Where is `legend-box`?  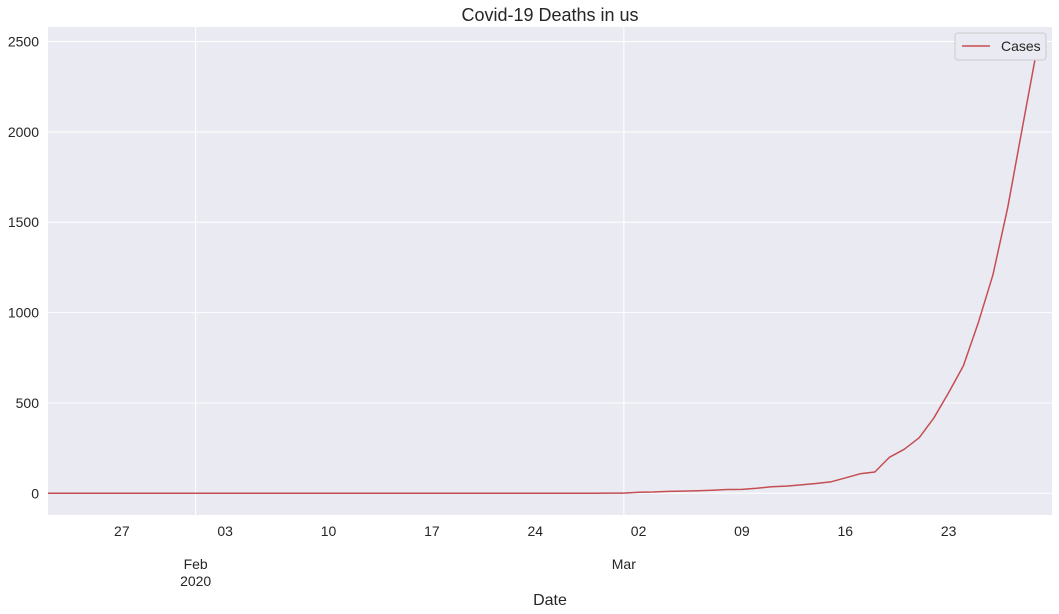
legend-box is located at coordinates (1000, 46).